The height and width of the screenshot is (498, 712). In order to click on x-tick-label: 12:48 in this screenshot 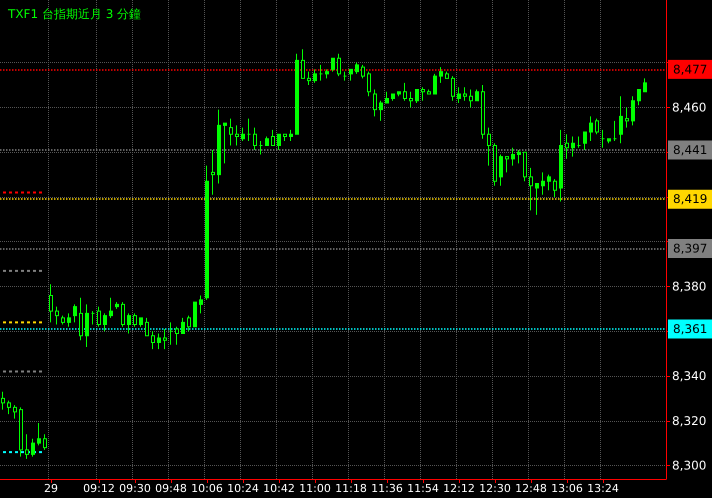, I will do `click(531, 488)`.